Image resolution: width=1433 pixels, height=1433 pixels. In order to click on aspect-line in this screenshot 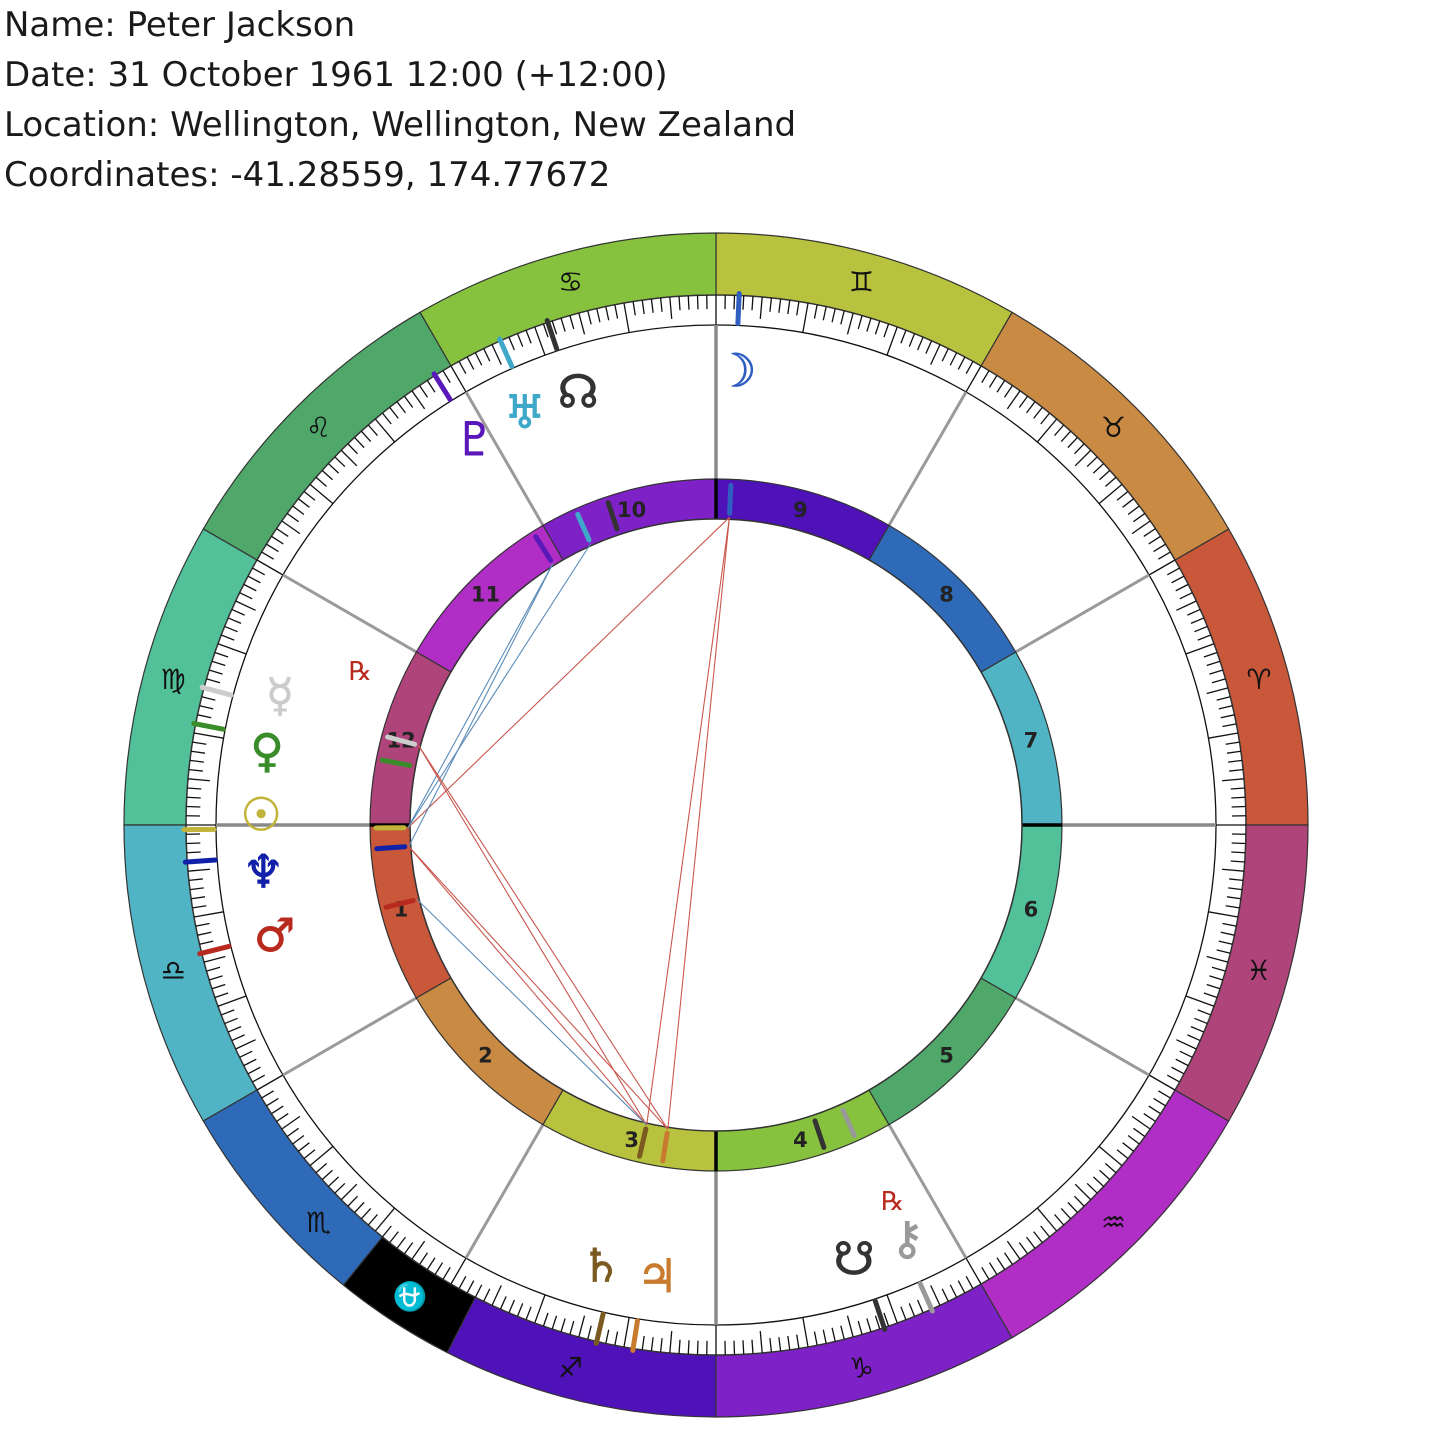, I will do `click(481, 705)`.